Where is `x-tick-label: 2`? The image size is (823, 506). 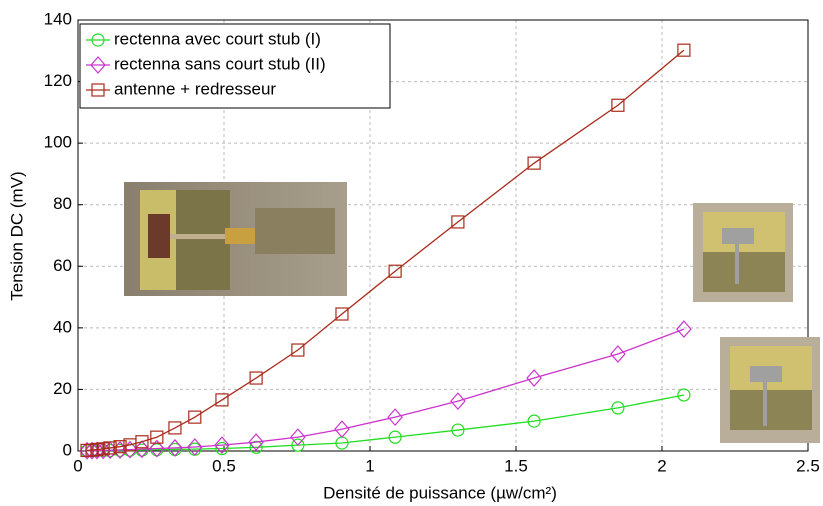 x-tick-label: 2 is located at coordinates (661, 465).